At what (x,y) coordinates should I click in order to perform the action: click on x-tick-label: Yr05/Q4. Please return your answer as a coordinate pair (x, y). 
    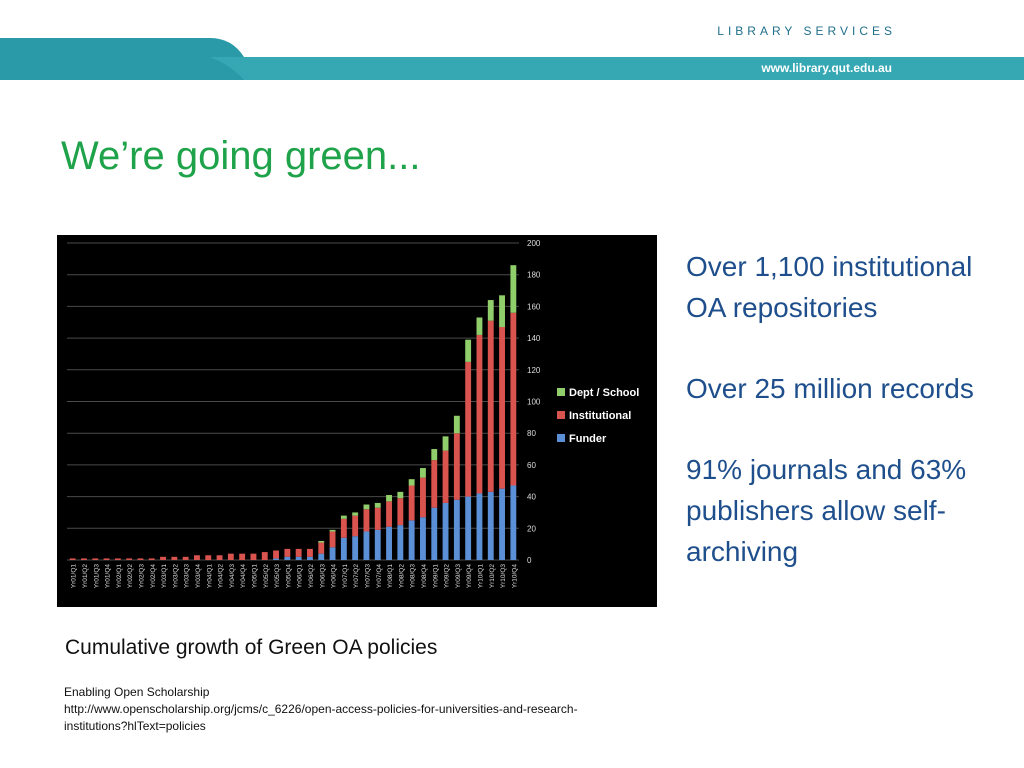
    Looking at the image, I should click on (288, 576).